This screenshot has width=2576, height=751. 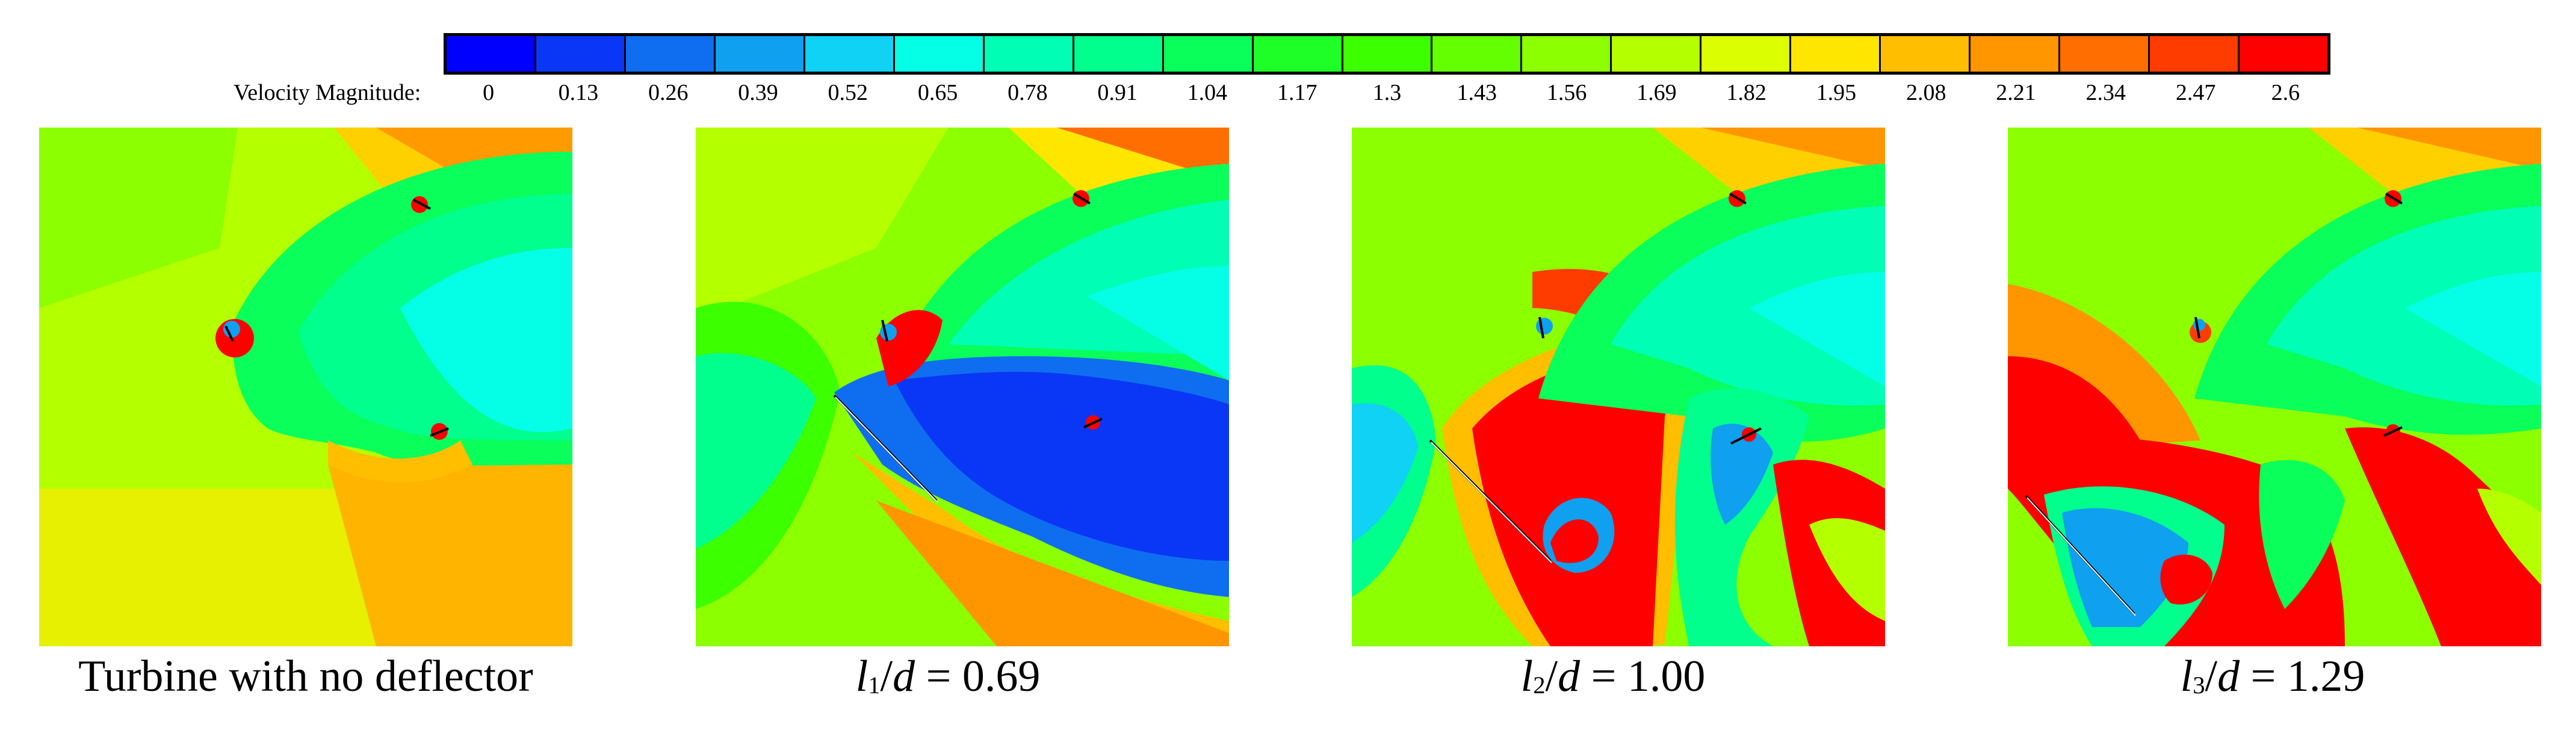 I want to click on caption-l2: l2/d = 1.00, so click(x=1613, y=677).